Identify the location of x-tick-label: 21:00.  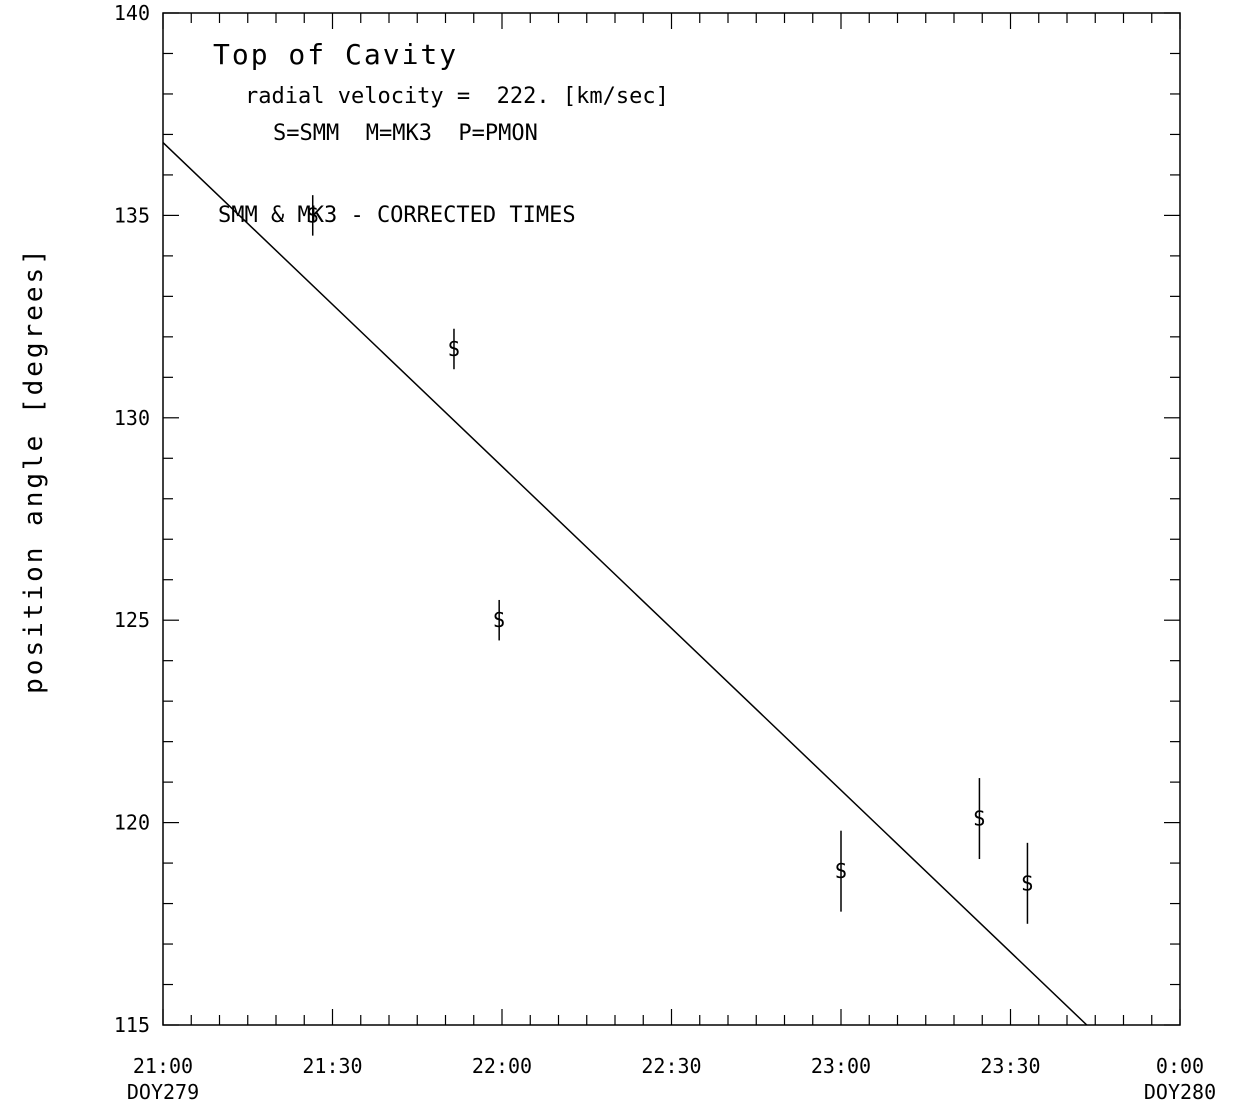
(163, 1066).